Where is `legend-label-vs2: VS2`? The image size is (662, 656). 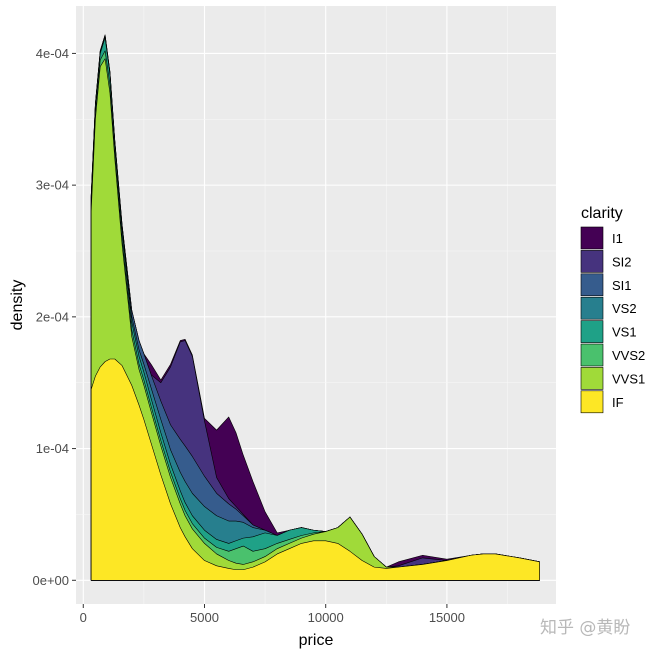 legend-label-vs2: VS2 is located at coordinates (624, 308).